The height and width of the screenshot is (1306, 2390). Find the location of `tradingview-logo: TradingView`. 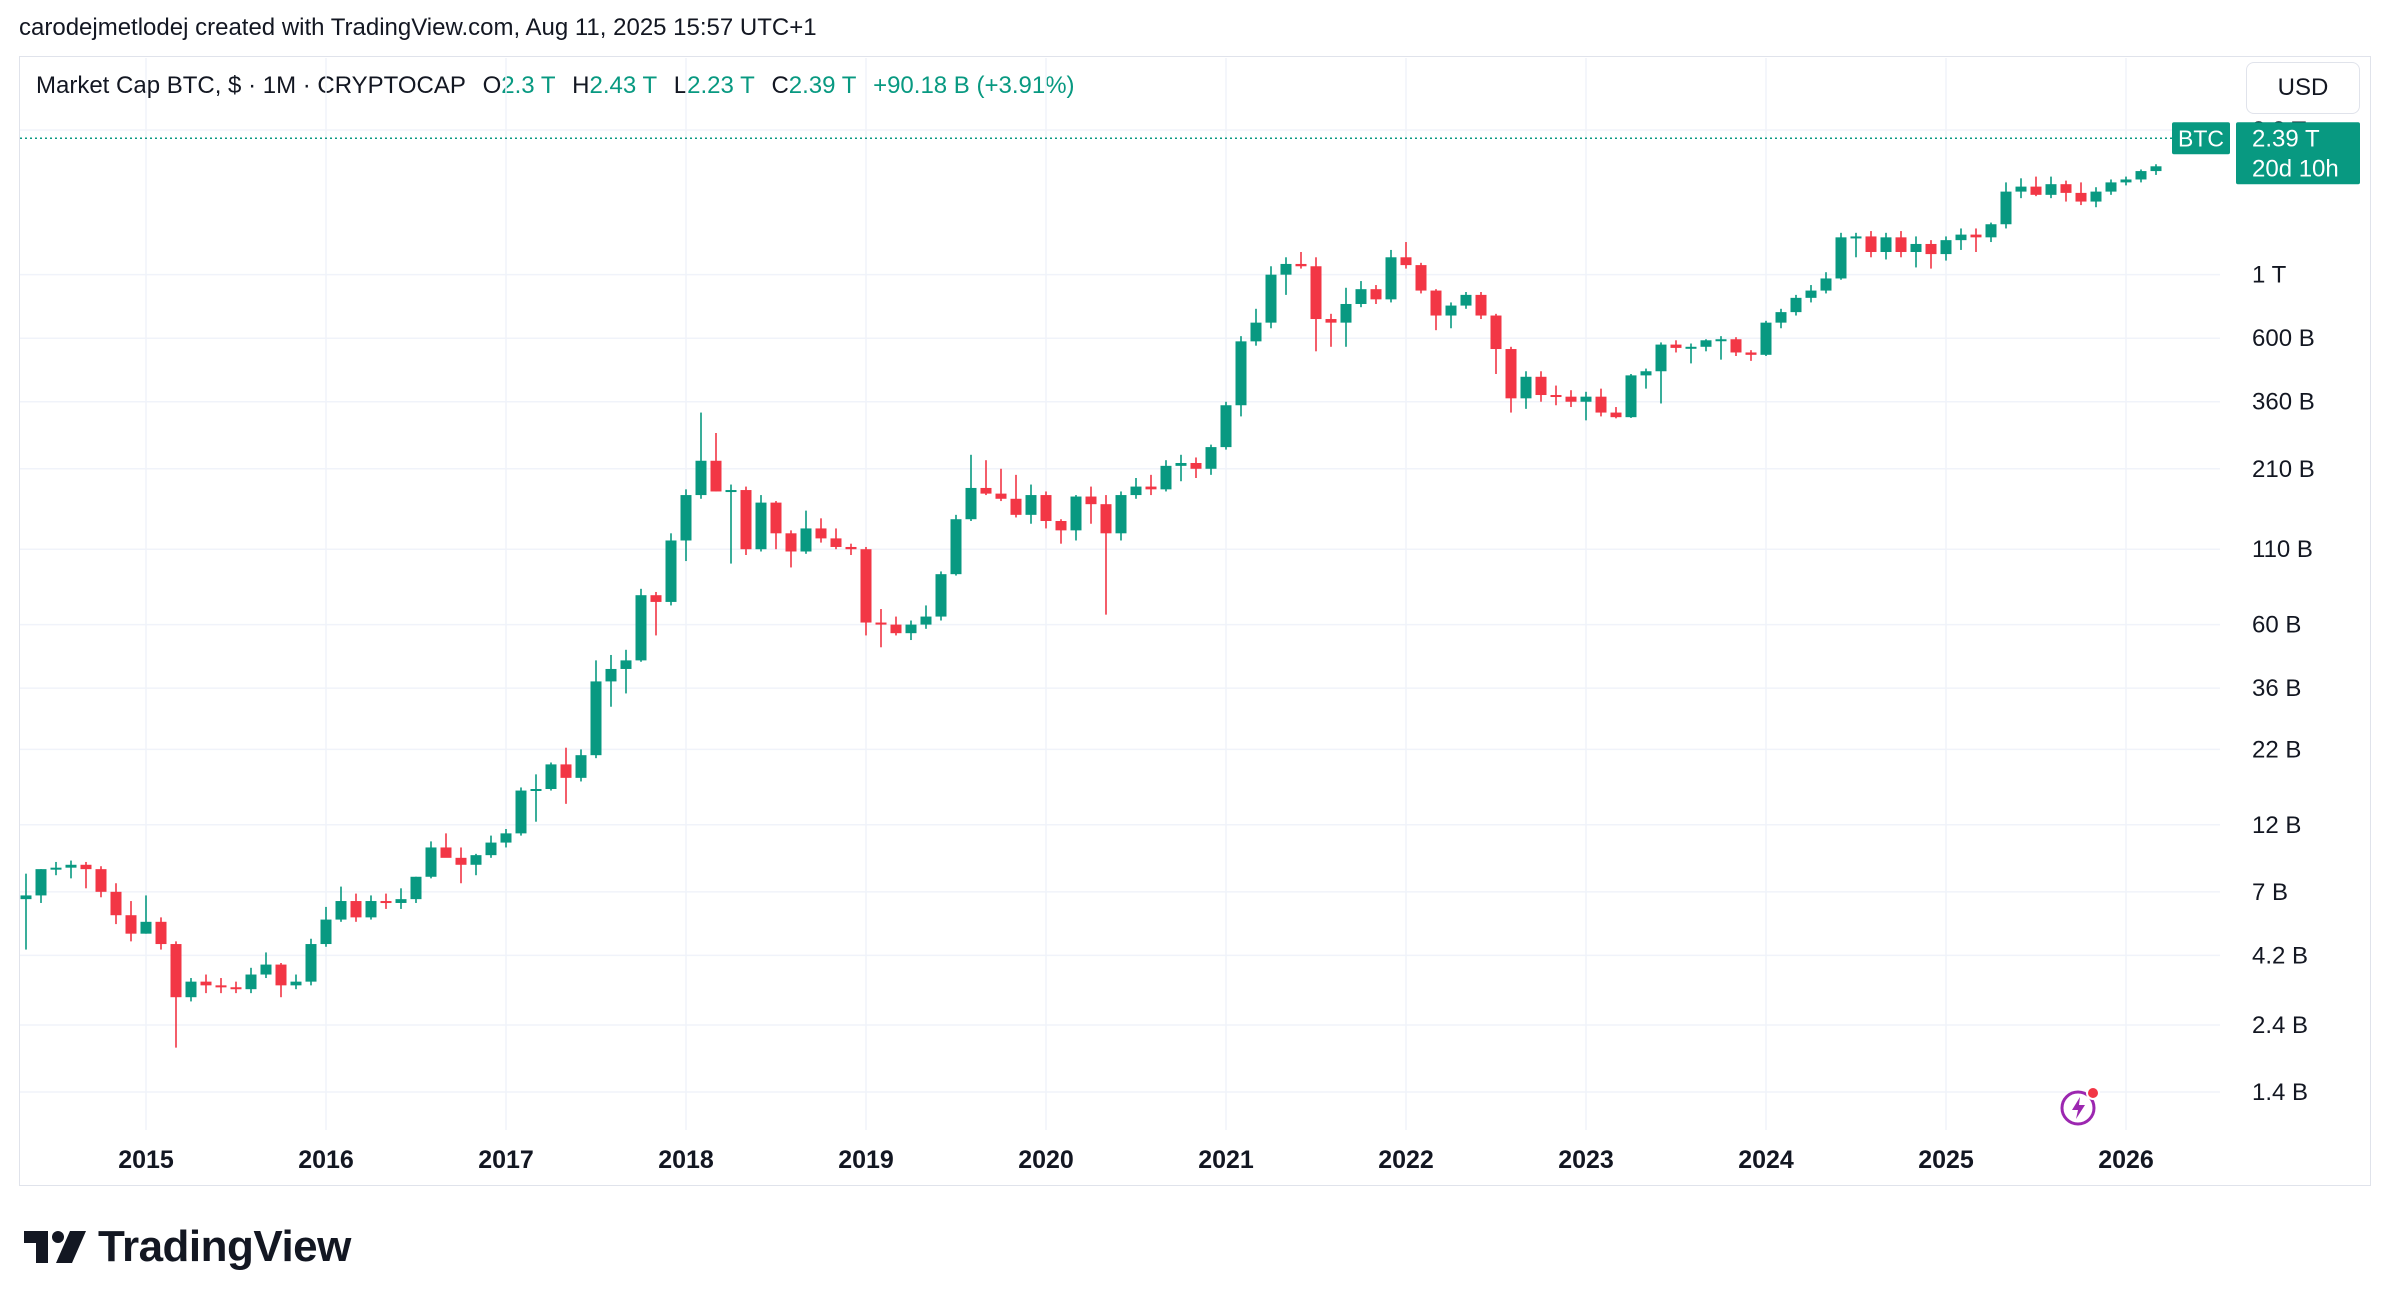

tradingview-logo: TradingView is located at coordinates (187, 1247).